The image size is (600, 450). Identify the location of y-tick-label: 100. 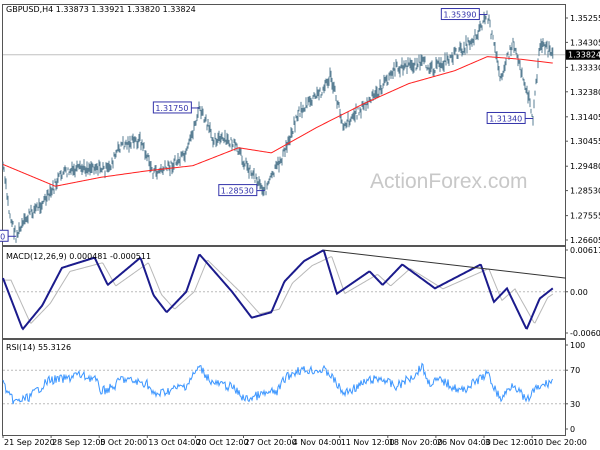
(577, 345).